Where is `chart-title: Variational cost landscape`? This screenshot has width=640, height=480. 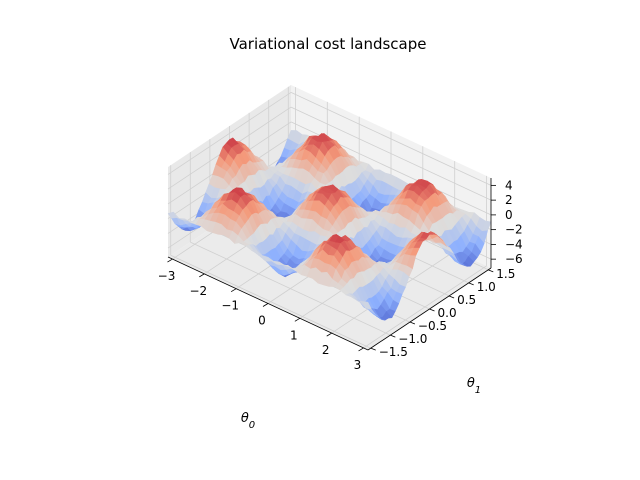 chart-title: Variational cost landscape is located at coordinates (328, 44).